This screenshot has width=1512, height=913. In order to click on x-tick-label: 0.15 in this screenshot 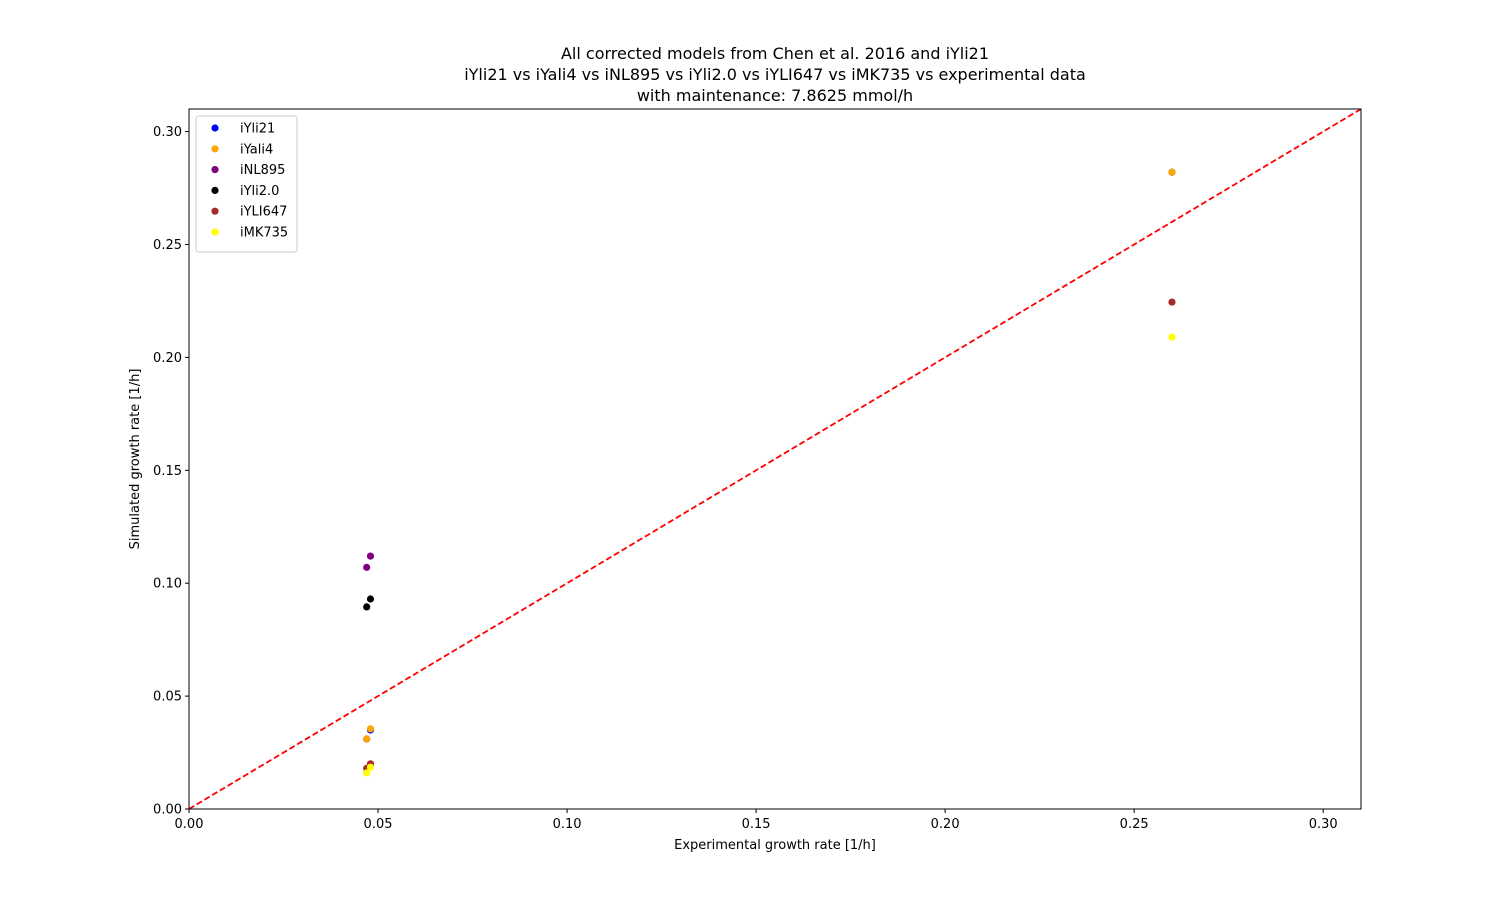, I will do `click(756, 824)`.